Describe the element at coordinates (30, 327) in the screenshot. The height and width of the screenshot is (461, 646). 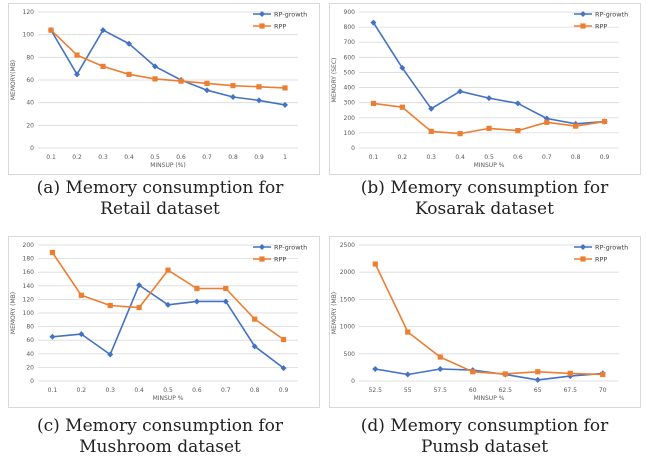
I see `y-tick-label: 80` at that location.